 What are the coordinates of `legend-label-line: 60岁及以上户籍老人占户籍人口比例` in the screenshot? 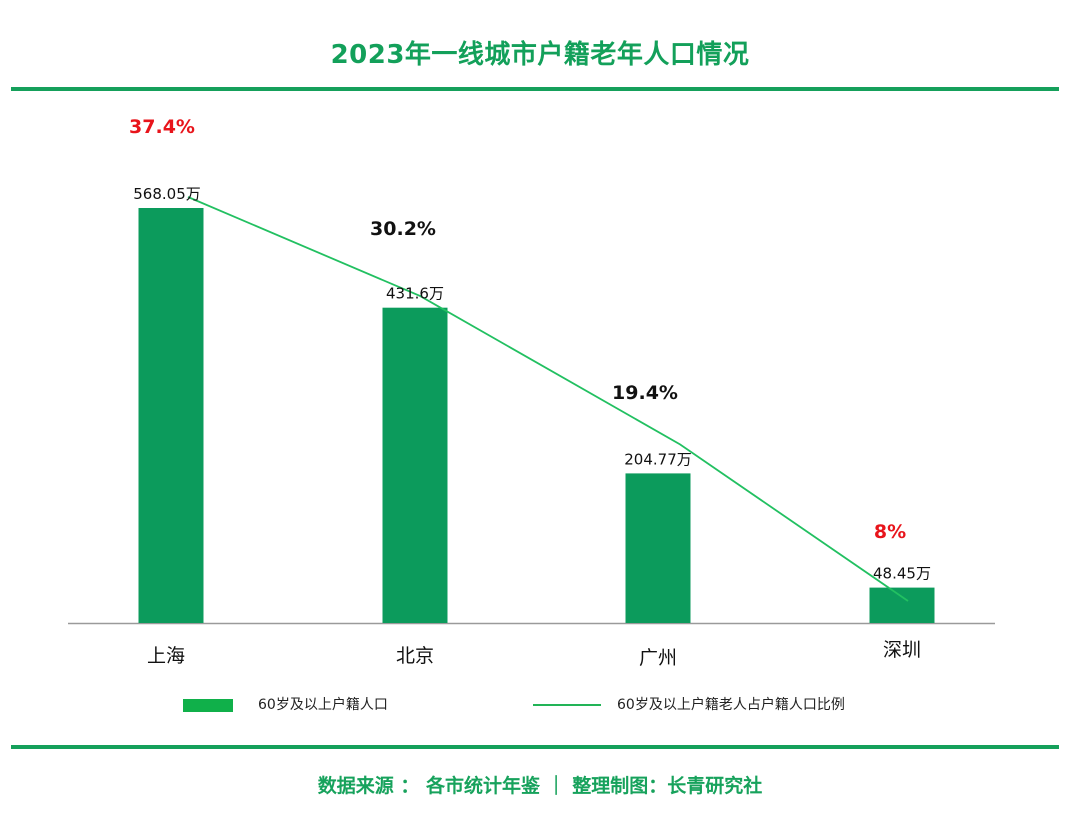 It's located at (731, 705).